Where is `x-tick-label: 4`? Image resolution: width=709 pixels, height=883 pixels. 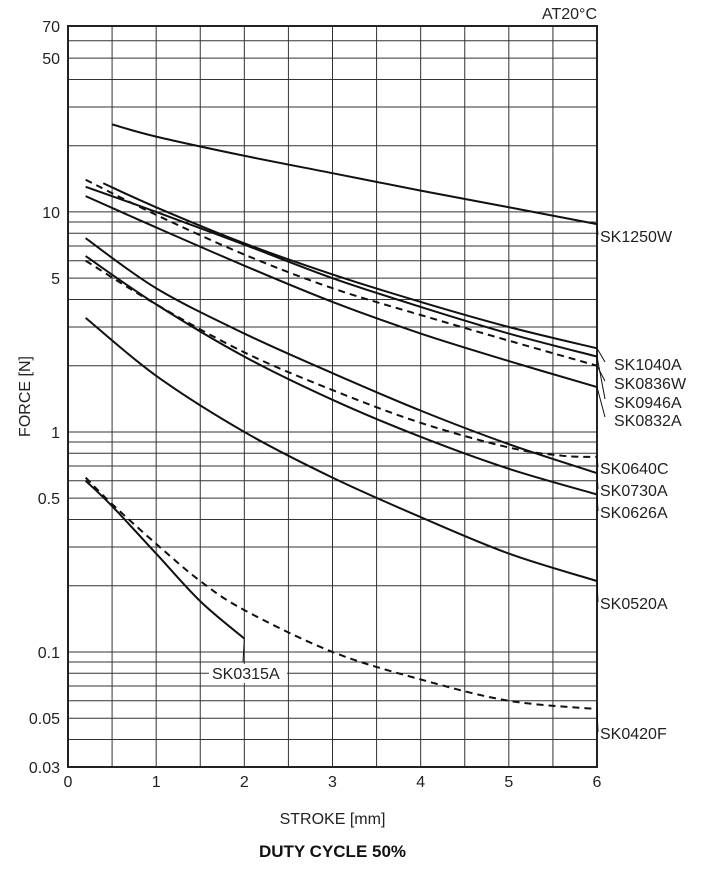
x-tick-label: 4 is located at coordinates (420, 782).